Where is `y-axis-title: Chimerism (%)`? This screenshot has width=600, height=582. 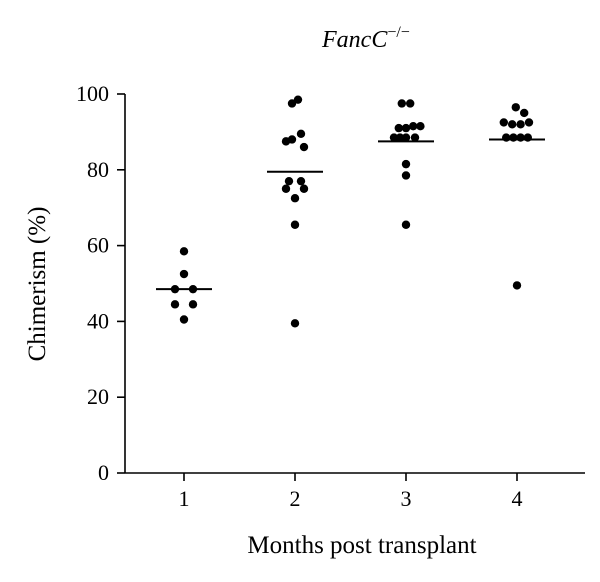 y-axis-title: Chimerism (%) is located at coordinates (37, 284).